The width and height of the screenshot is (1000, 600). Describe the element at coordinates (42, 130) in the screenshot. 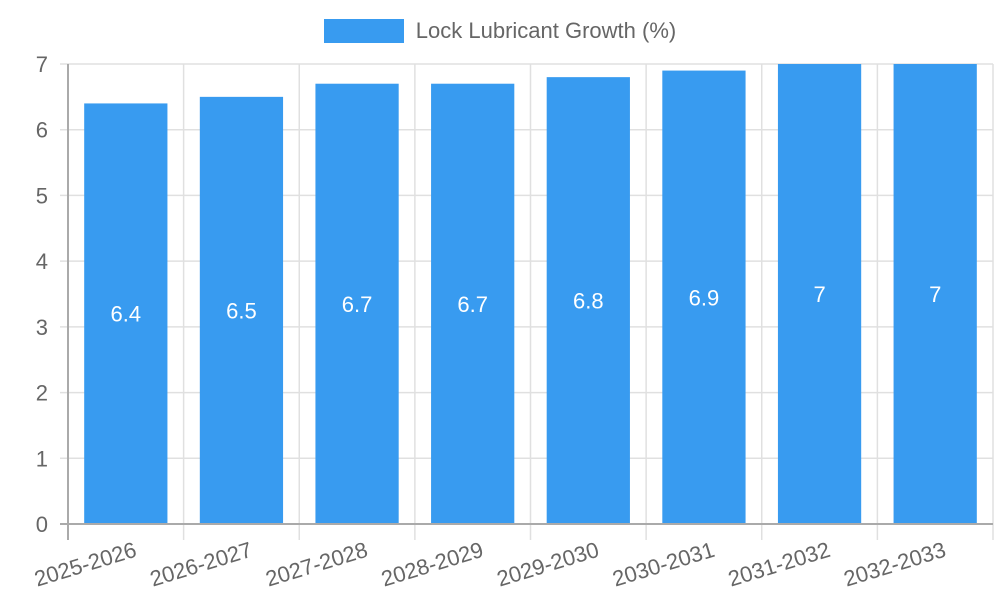

I see `y-tick-label: 6` at that location.